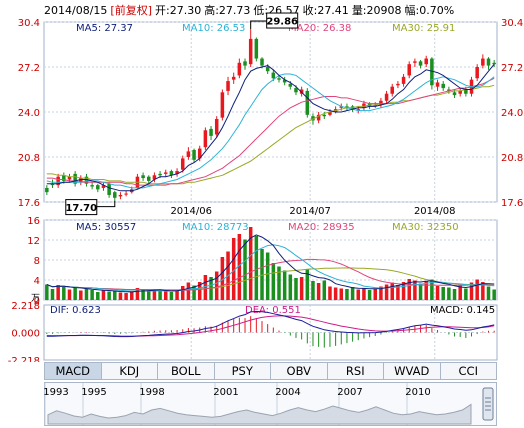 The image size is (524, 428). I want to click on navigator-year-label: 2004, so click(287, 392).